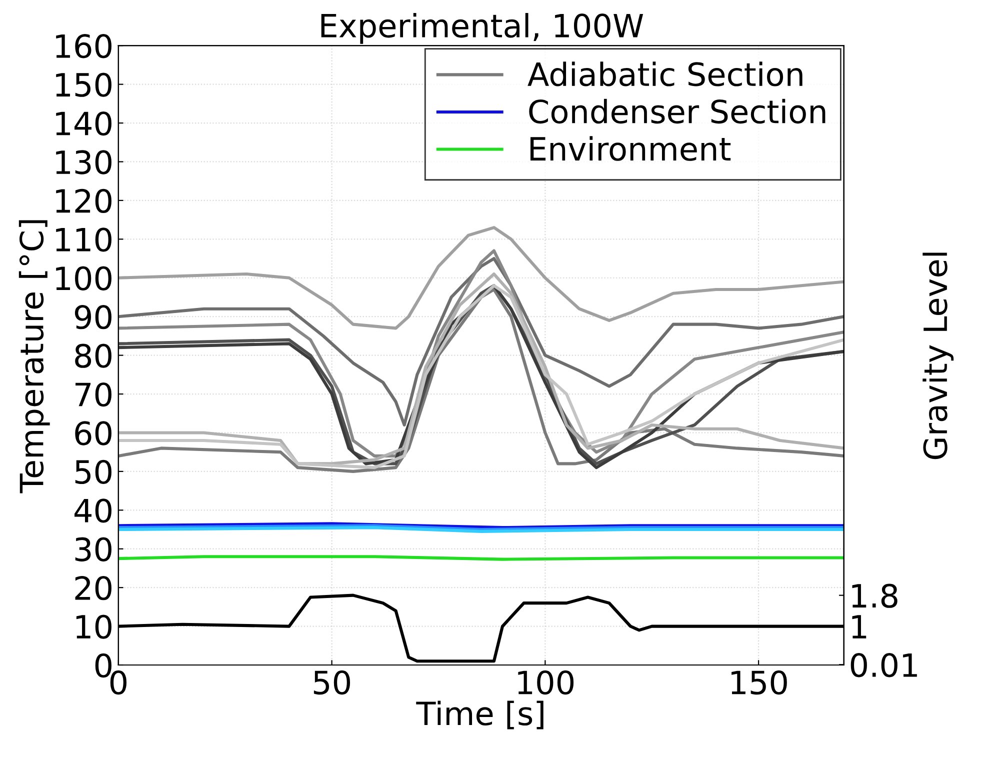 Image resolution: width=987 pixels, height=760 pixels. Describe the element at coordinates (103, 665) in the screenshot. I see `y-tick-label: 0` at that location.